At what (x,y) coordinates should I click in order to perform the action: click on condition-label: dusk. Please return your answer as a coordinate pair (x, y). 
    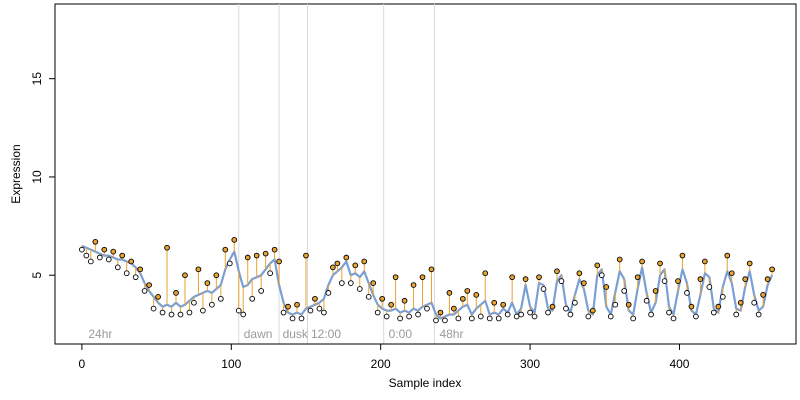
    Looking at the image, I should click on (296, 334).